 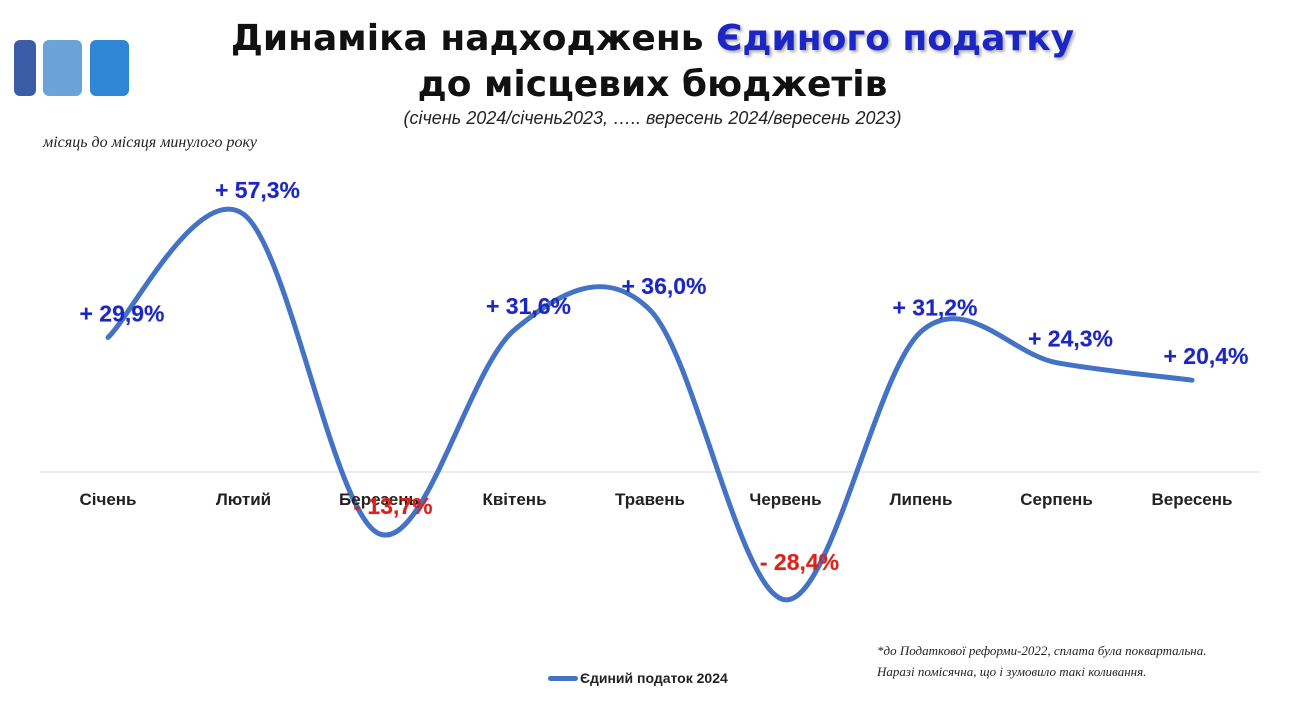 What do you see at coordinates (650, 499) in the screenshot?
I see `x-tick-label: Травень` at bounding box center [650, 499].